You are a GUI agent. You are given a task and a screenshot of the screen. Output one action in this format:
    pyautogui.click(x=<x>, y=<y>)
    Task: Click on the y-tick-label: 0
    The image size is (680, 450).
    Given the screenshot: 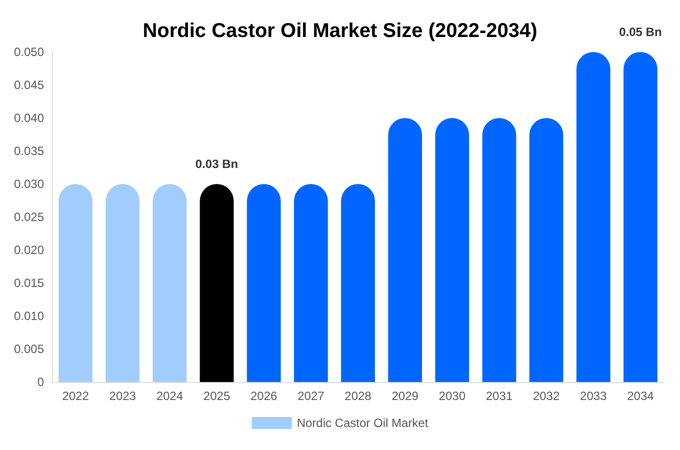 What is the action you would take?
    pyautogui.click(x=40, y=382)
    